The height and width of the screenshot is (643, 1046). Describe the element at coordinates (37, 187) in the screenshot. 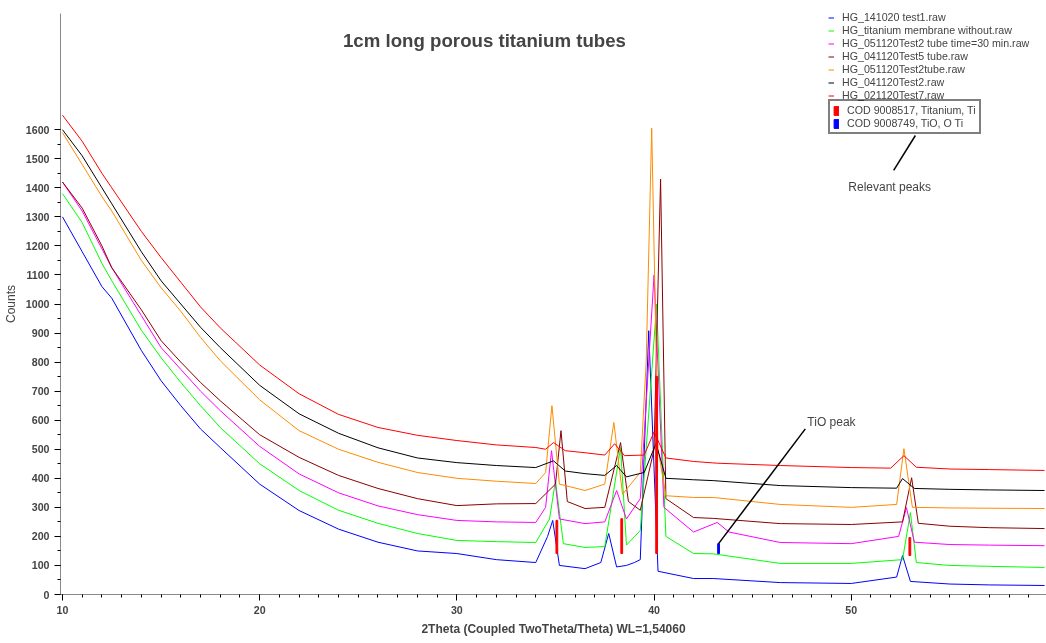

I see `y-tick-label: 1400` at that location.